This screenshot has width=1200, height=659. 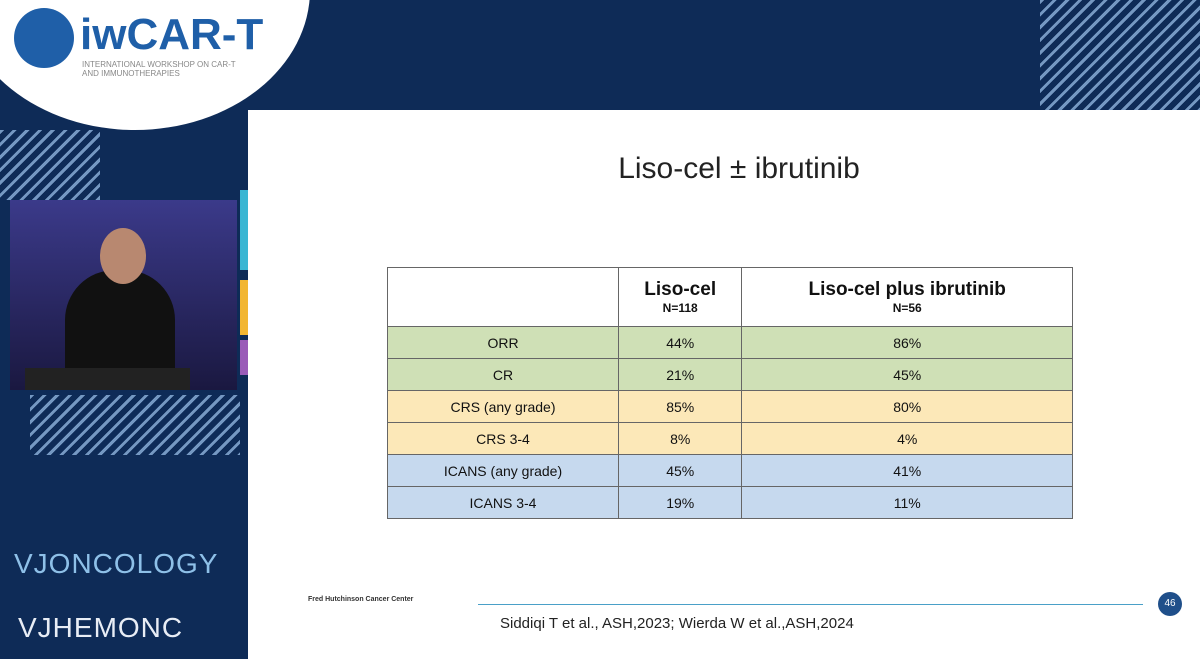 I want to click on rule, so click(x=810, y=604).